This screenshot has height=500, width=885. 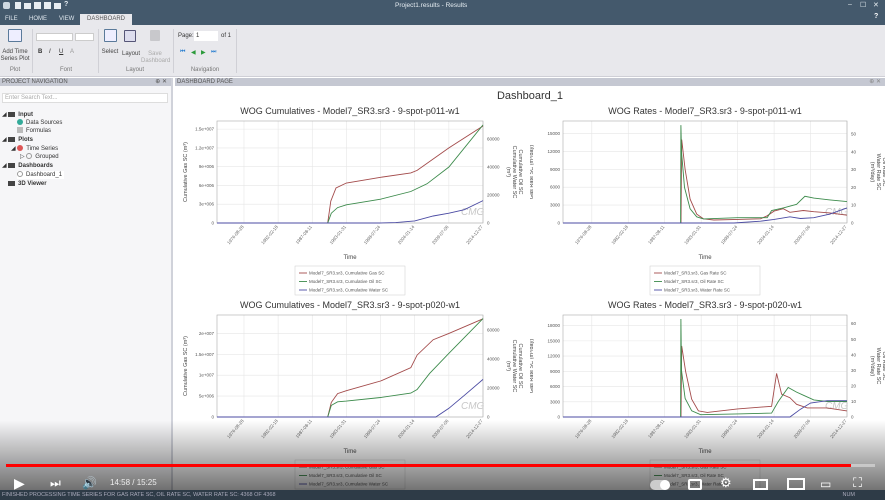 What do you see at coordinates (47, 5) in the screenshot?
I see `save-all-icon` at bounding box center [47, 5].